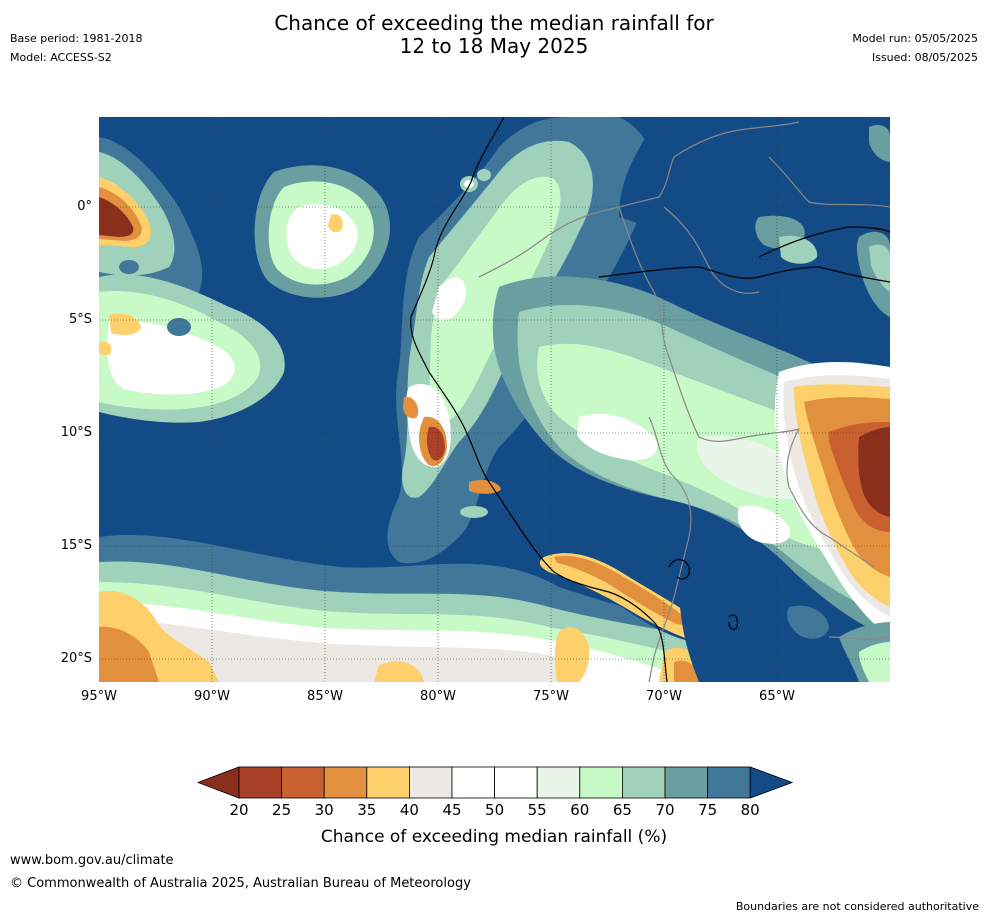 The height and width of the screenshot is (919, 988). I want to click on base-period-text: Base period: 1981-2018, so click(76, 38).